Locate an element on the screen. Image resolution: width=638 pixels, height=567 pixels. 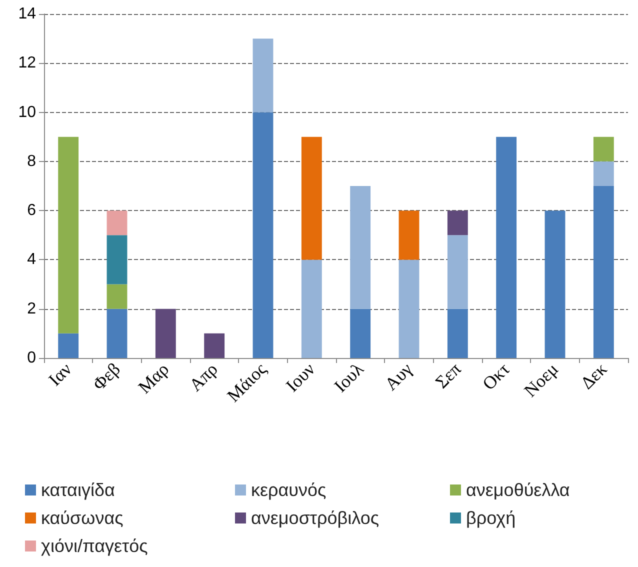
x-tick-label: Οκτ is located at coordinates (496, 376).